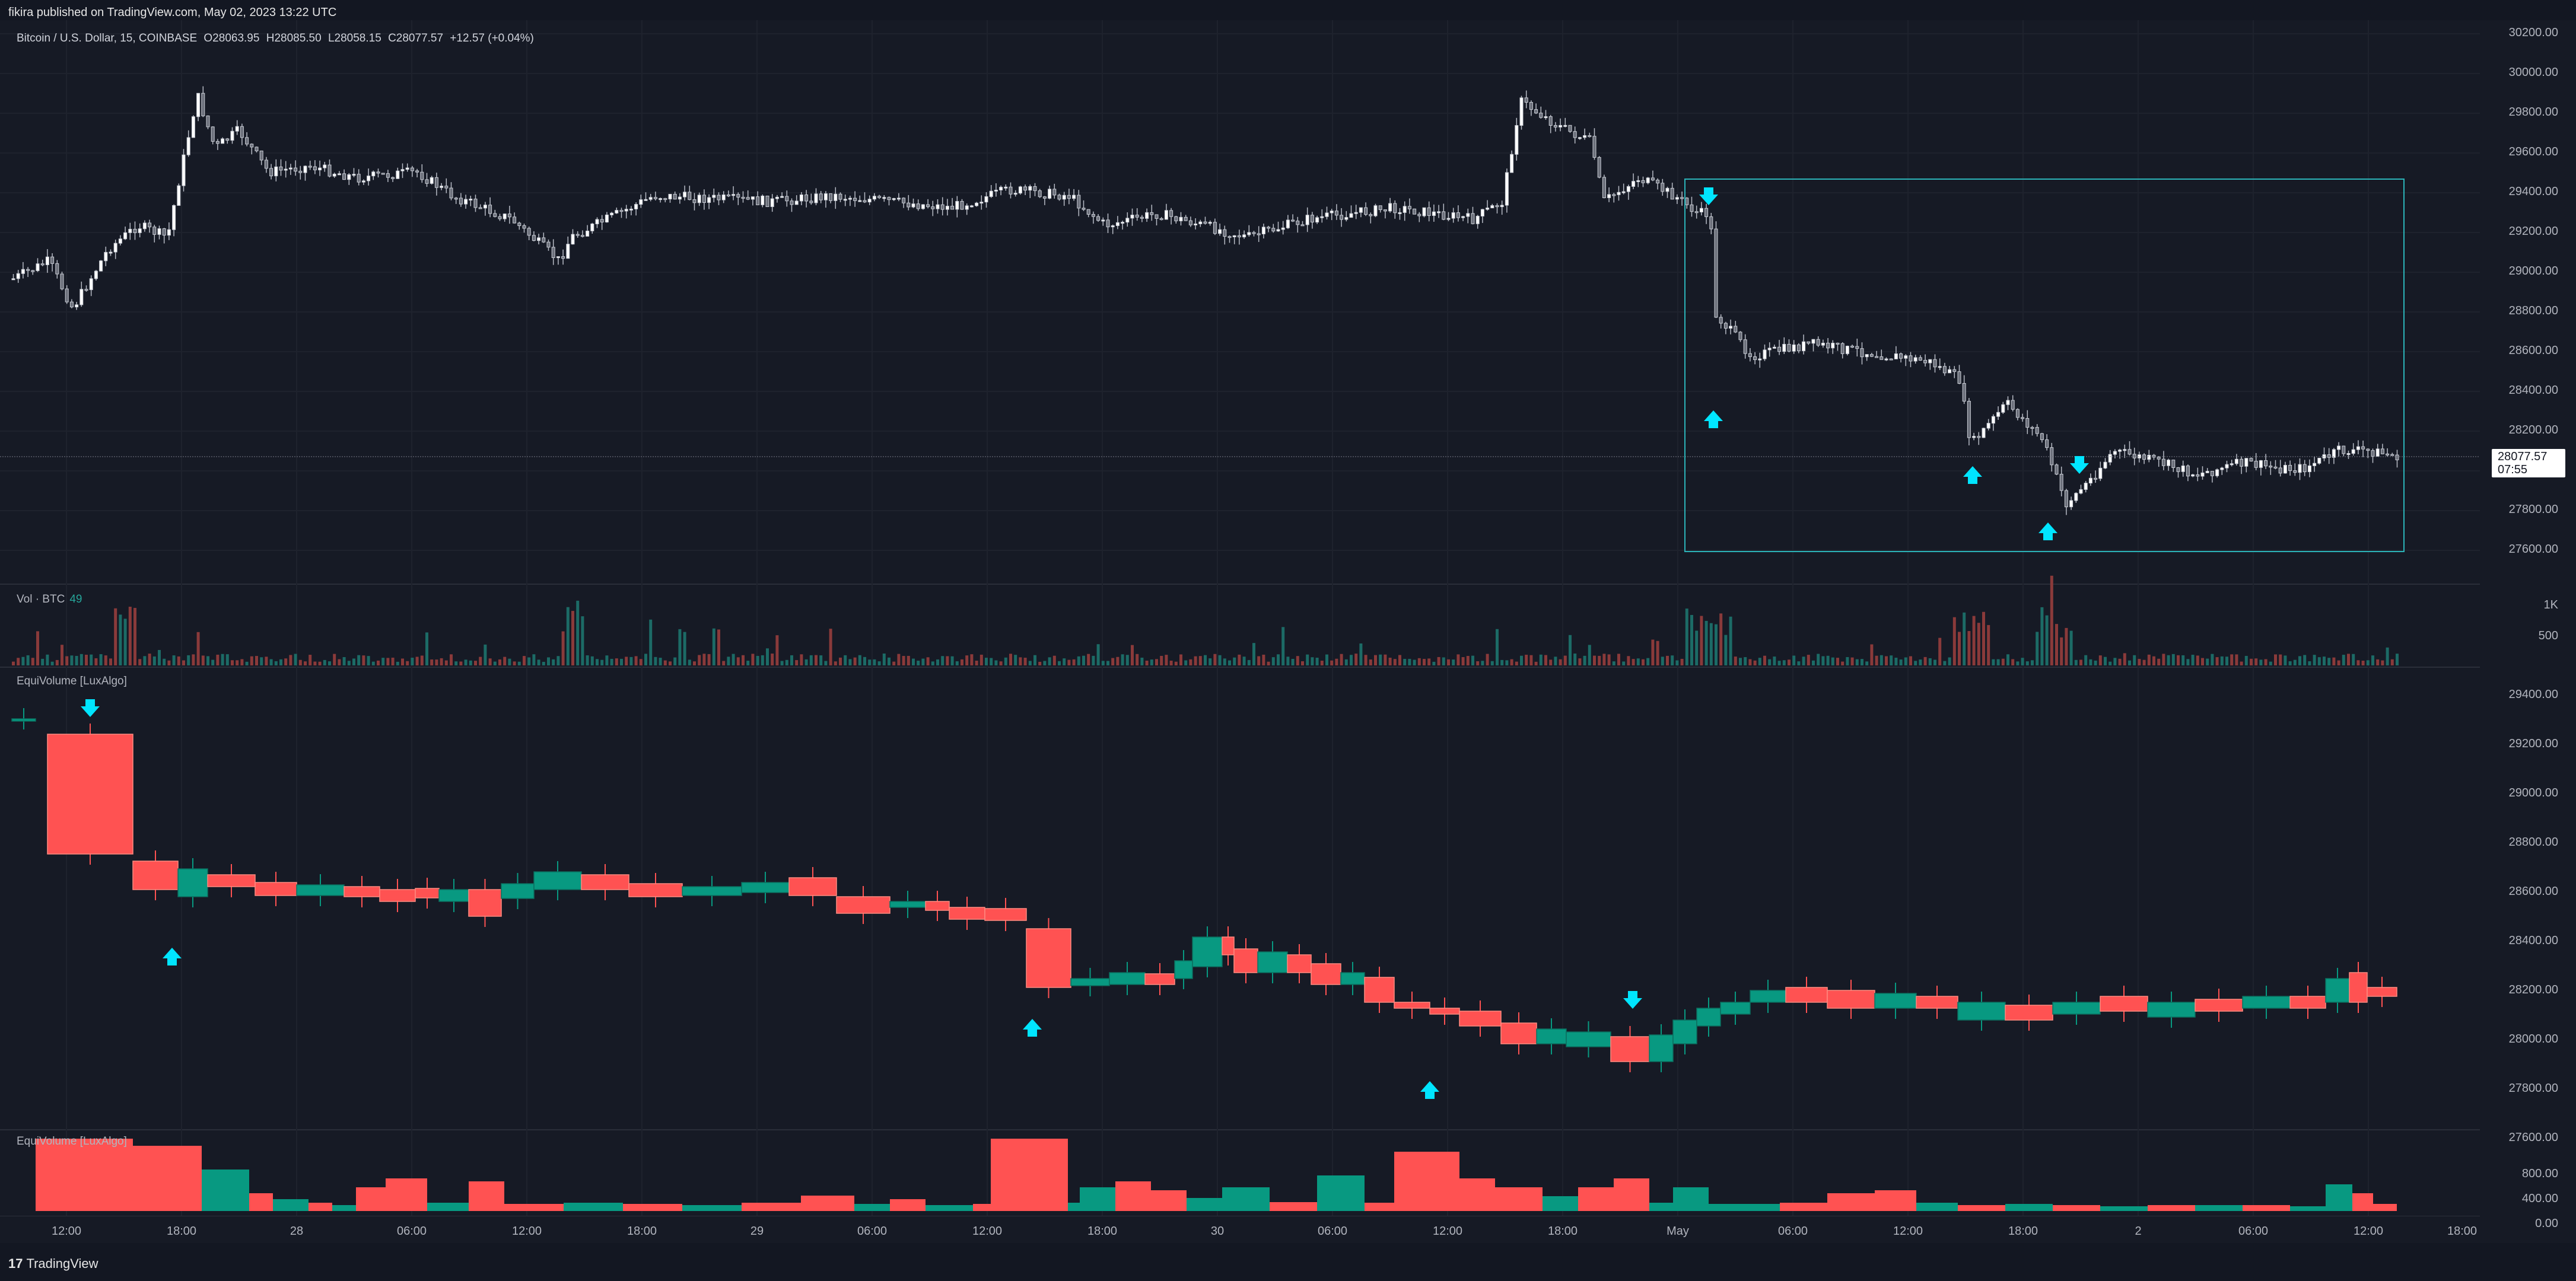 Image resolution: width=2576 pixels, height=1281 pixels. What do you see at coordinates (72, 681) in the screenshot?
I see `equivolume-pane-label: EquiVolume [LuxAlgo]` at bounding box center [72, 681].